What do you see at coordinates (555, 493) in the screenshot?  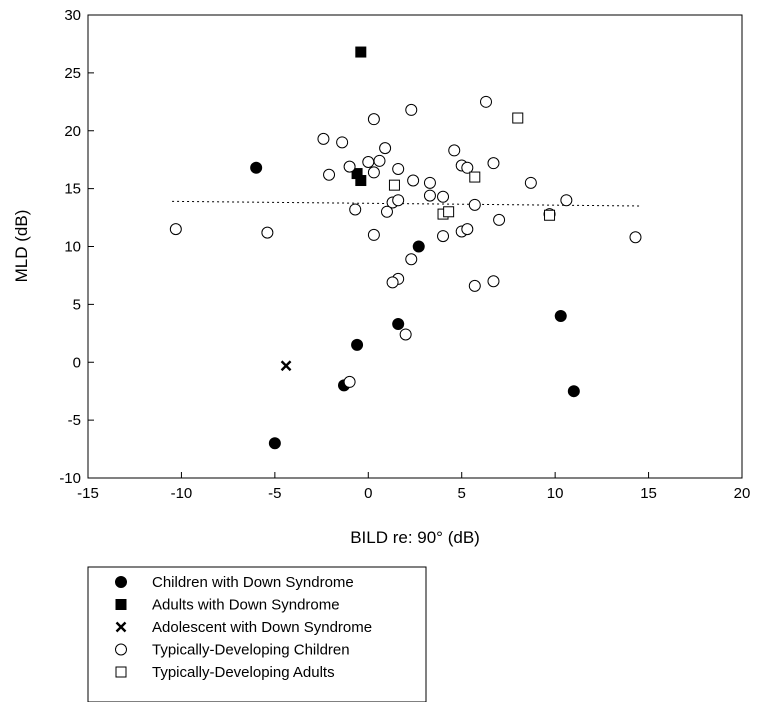 I see `x-tick-label: 10` at bounding box center [555, 493].